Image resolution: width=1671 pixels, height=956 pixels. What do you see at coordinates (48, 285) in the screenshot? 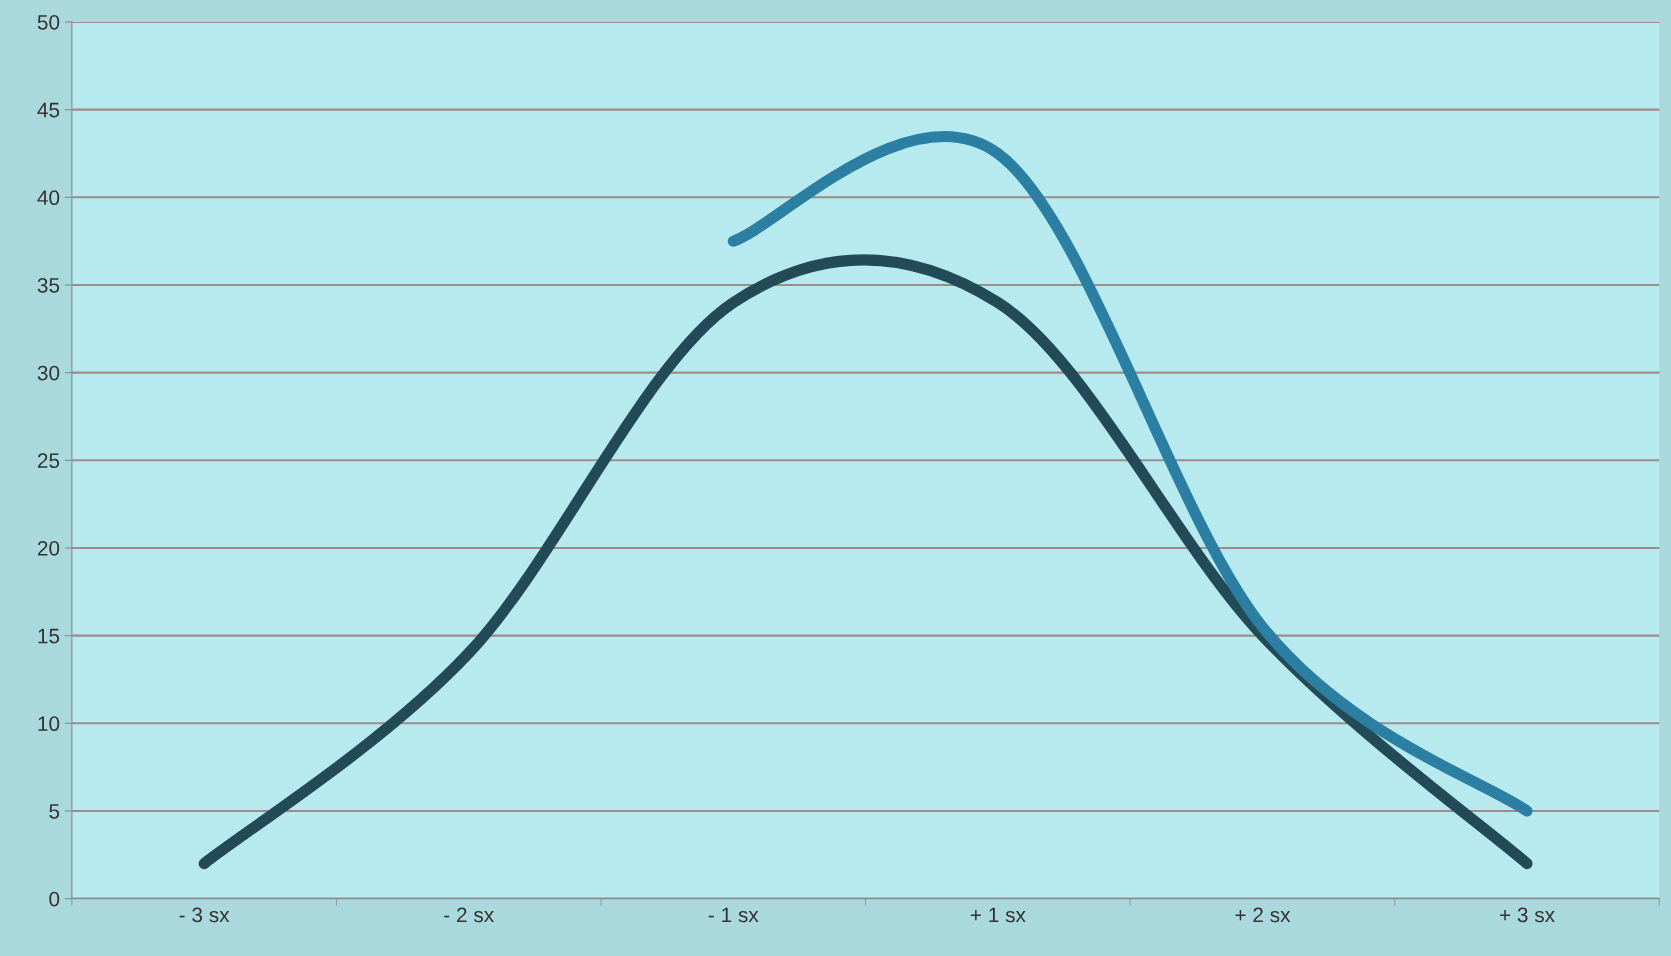
I see `y-tick-label: 35` at bounding box center [48, 285].